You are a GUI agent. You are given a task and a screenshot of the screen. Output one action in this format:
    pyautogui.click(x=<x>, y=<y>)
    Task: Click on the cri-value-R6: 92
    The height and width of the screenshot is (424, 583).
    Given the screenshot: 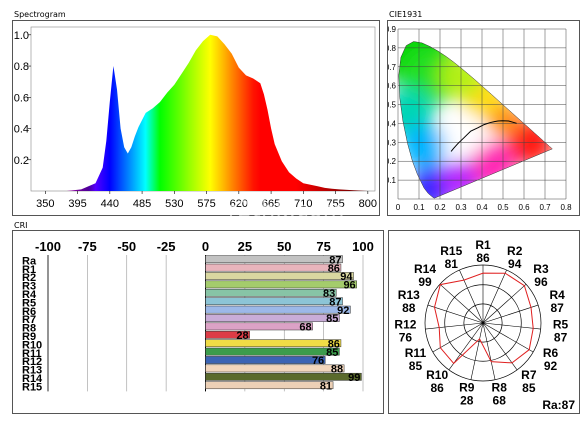 What is the action you would take?
    pyautogui.click(x=343, y=311)
    